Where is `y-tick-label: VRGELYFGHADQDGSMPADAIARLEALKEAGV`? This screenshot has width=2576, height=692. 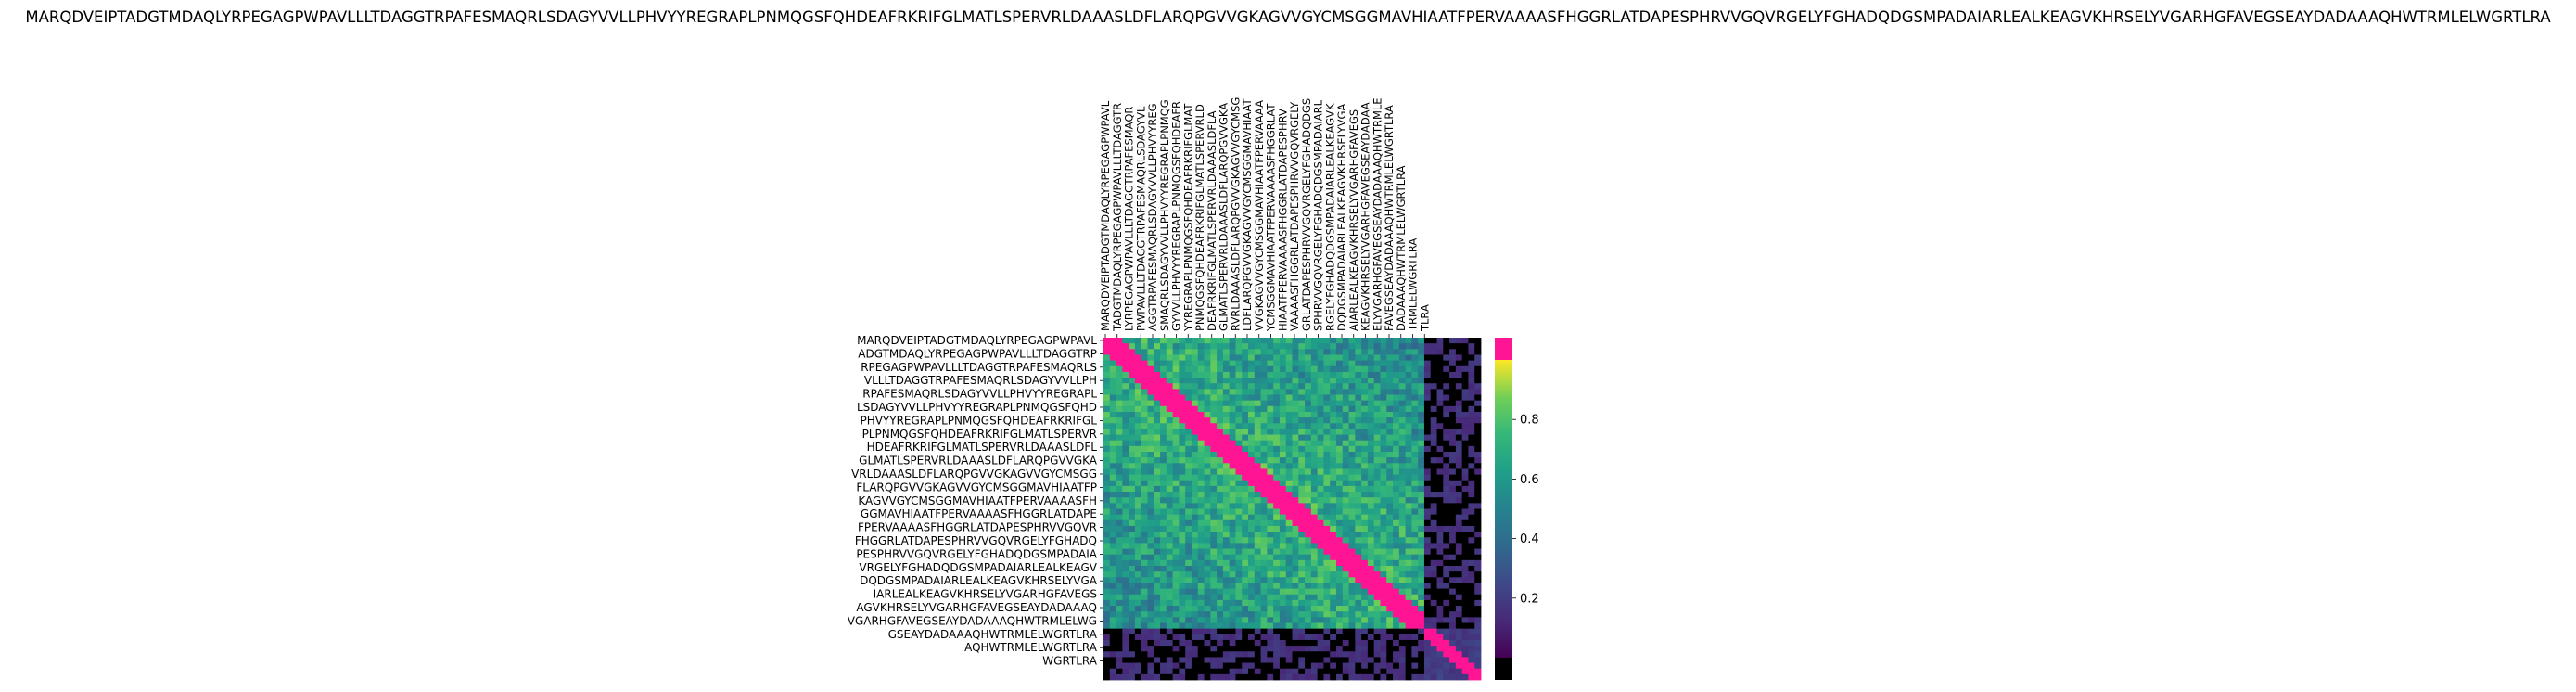
y-tick-label: VRGELYFGHADQDGSMPADAIARLEALKEAGV is located at coordinates (978, 567).